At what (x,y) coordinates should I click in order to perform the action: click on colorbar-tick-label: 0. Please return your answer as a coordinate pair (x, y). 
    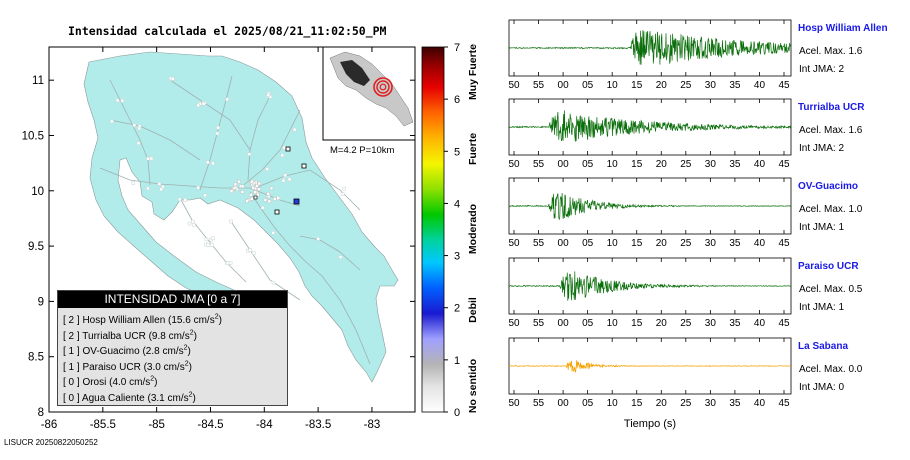
    Looking at the image, I should click on (457, 413).